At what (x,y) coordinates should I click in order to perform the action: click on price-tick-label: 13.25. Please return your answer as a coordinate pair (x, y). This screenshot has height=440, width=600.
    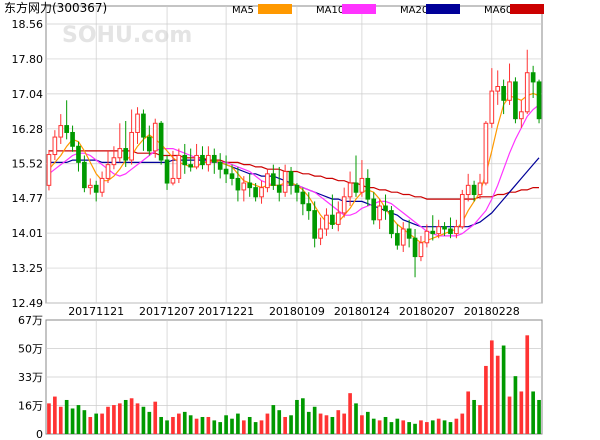
    Looking at the image, I should click on (28, 268).